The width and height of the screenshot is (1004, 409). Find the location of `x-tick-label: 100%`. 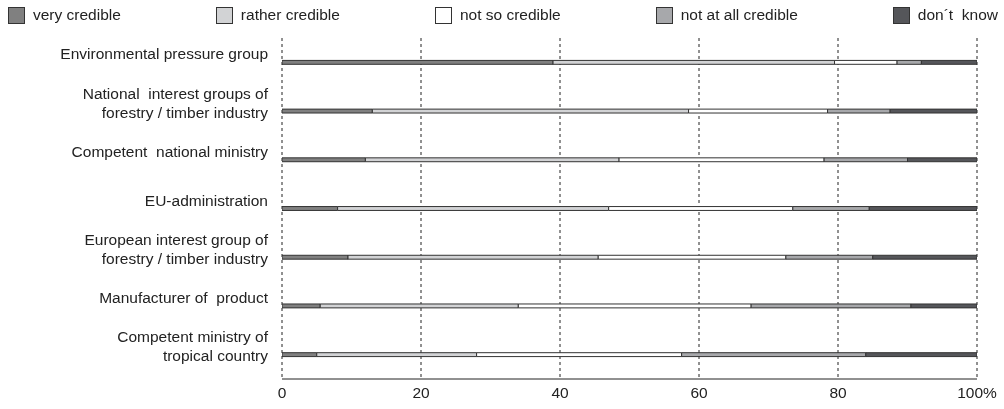

x-tick-label: 100% is located at coordinates (977, 393).